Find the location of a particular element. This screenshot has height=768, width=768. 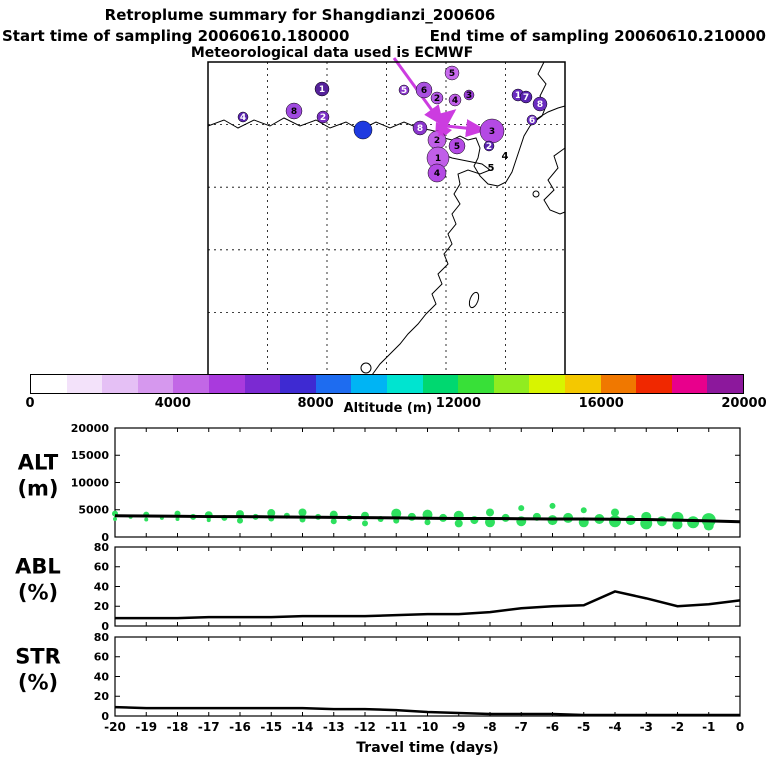

x-tick-label: -6 is located at coordinates (552, 727).